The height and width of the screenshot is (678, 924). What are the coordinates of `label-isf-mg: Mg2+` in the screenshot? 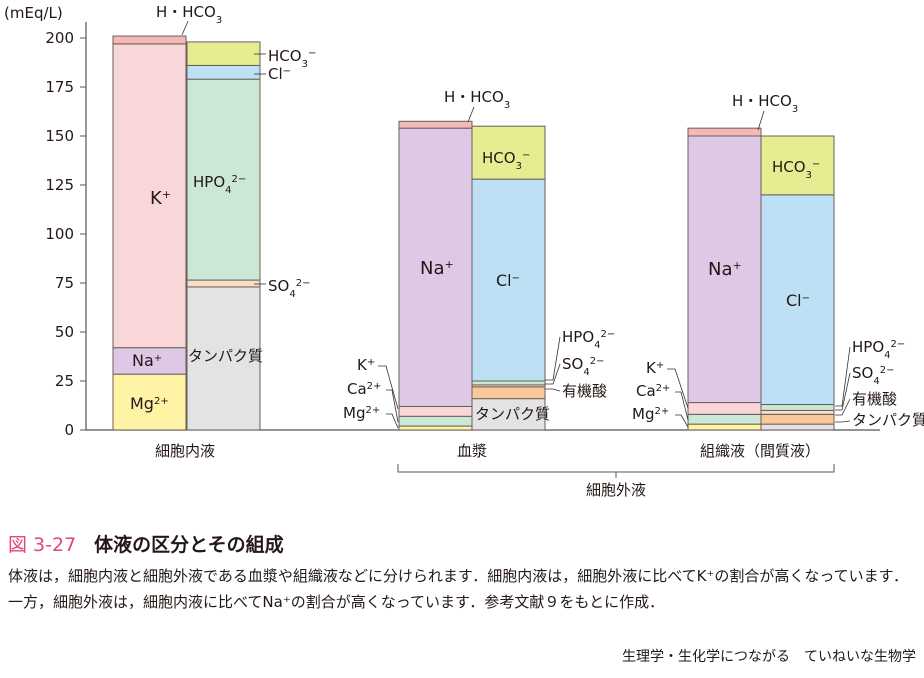 It's located at (650, 414).